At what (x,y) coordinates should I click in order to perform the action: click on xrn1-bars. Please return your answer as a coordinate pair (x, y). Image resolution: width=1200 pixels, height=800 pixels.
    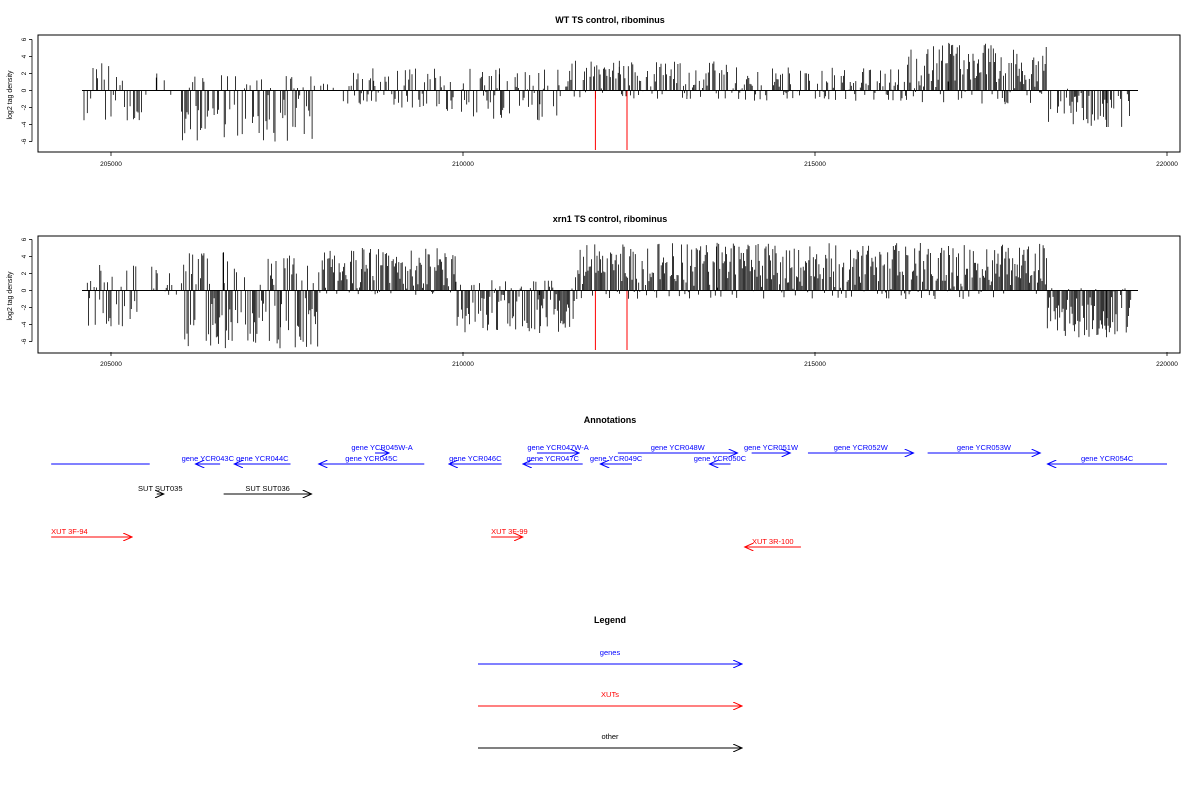
    Looking at the image, I should click on (609, 295).